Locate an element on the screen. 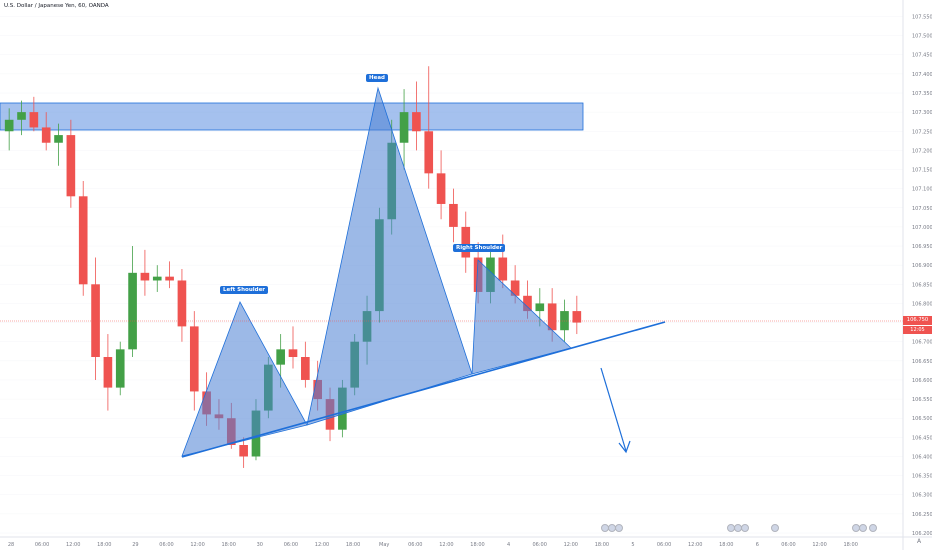 The height and width of the screenshot is (550, 932). price-tick-label: 107.500 is located at coordinates (922, 37).